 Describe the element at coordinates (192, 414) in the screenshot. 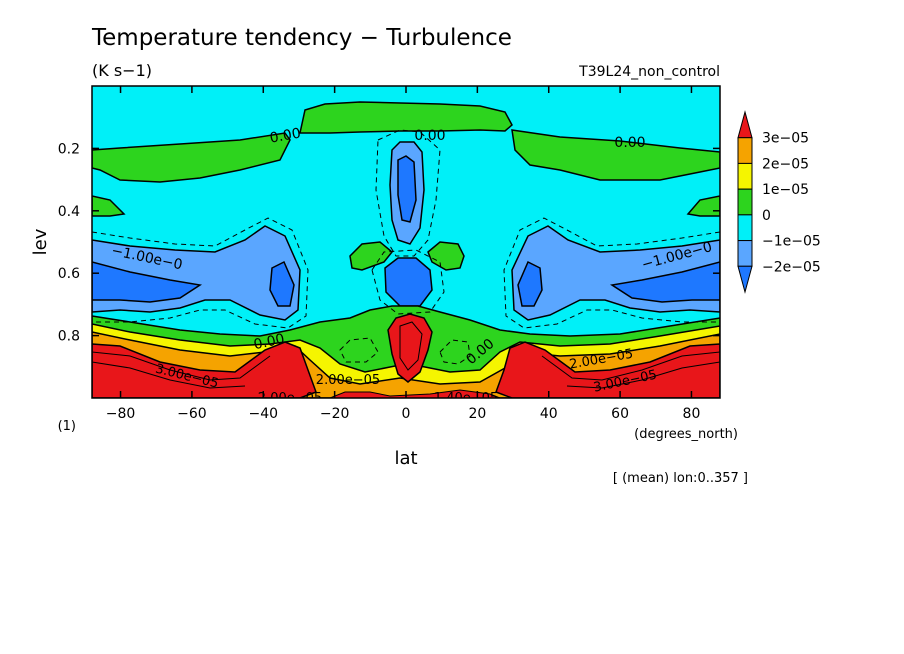

I see `x-tick-label: −60` at that location.